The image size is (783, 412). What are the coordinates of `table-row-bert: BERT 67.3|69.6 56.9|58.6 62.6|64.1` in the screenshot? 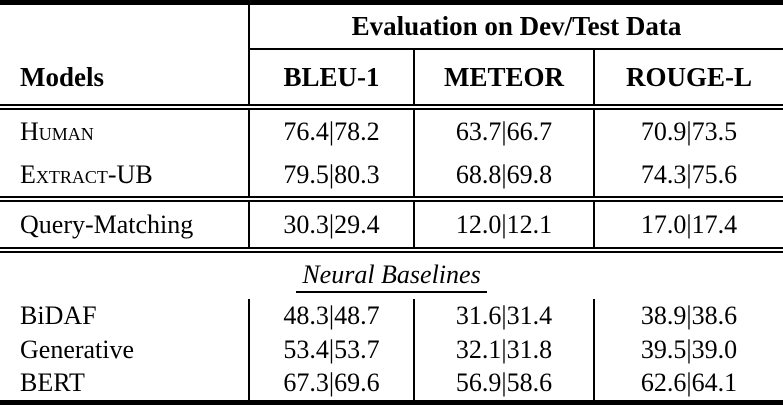 It's located at (391, 383).